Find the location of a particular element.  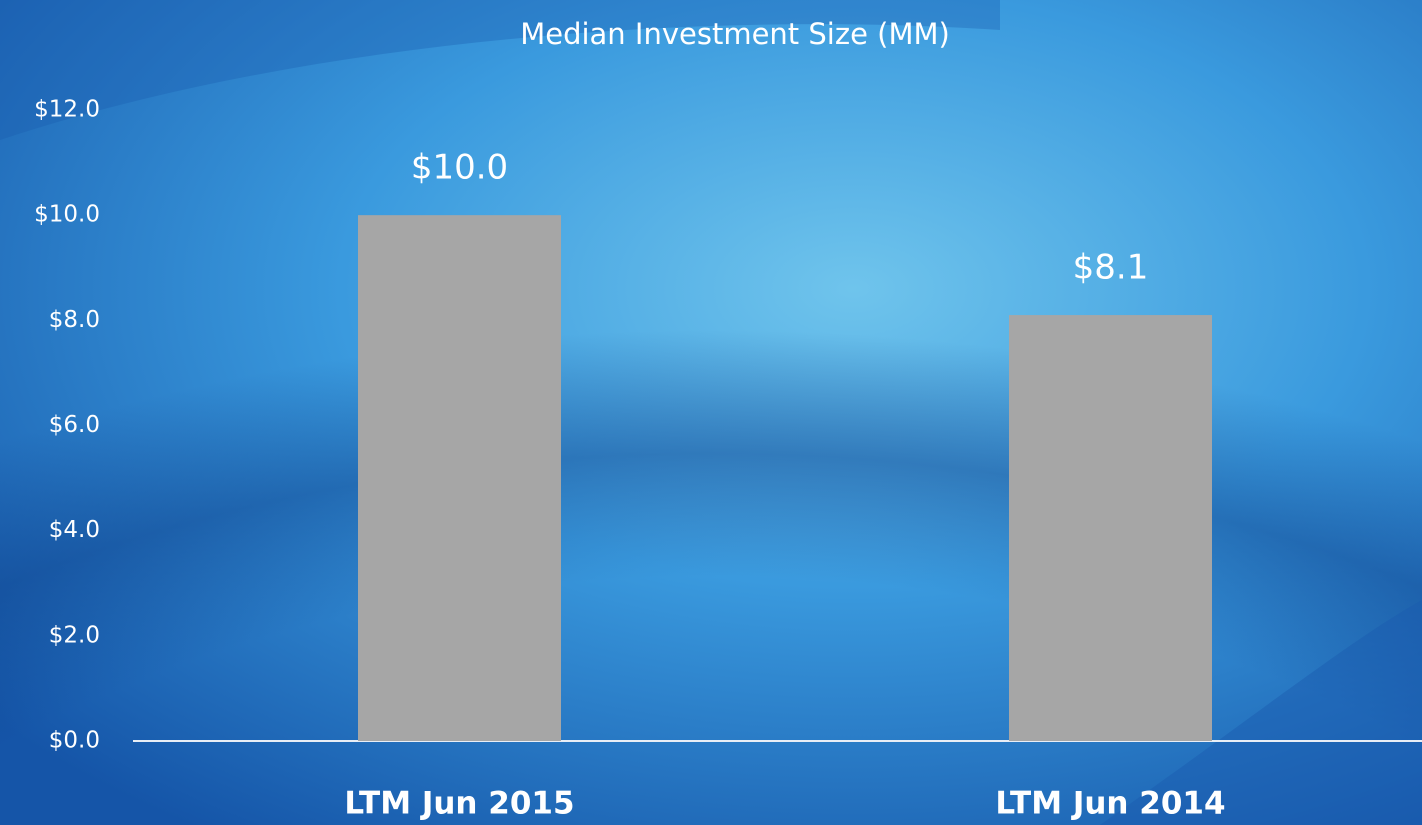

data-label: $8.1 is located at coordinates (1111, 268).